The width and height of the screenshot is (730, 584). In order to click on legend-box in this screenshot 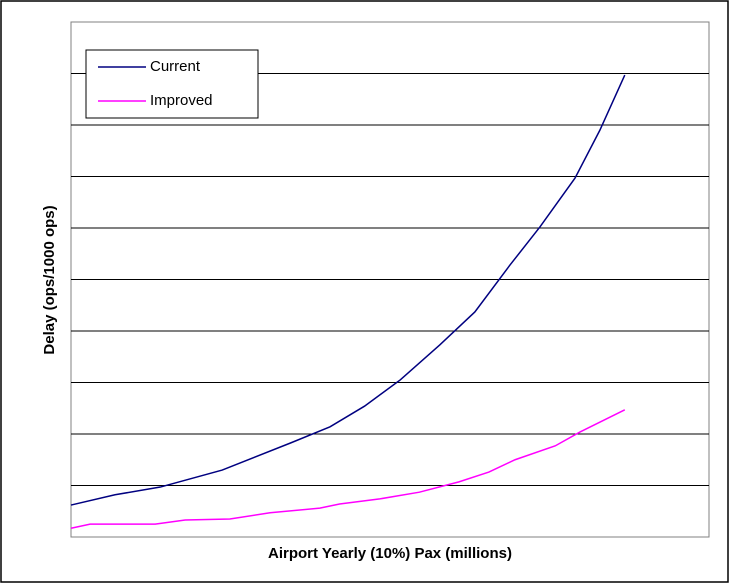, I will do `click(172, 84)`.